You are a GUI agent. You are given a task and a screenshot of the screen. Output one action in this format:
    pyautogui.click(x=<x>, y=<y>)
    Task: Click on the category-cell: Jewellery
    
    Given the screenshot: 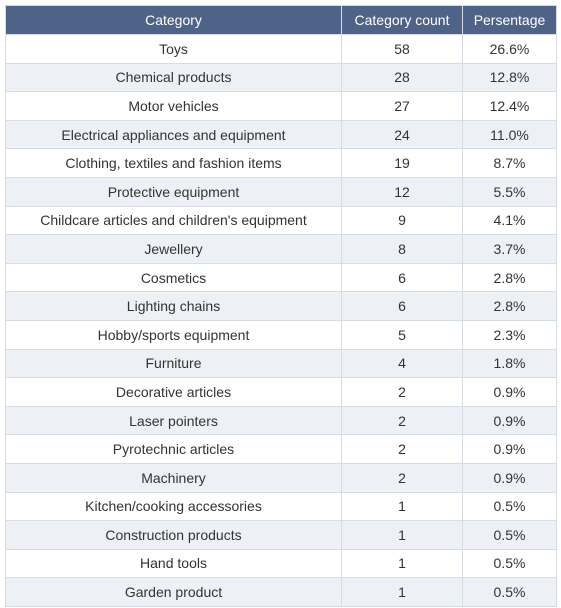 What is the action you would take?
    pyautogui.click(x=173, y=249)
    